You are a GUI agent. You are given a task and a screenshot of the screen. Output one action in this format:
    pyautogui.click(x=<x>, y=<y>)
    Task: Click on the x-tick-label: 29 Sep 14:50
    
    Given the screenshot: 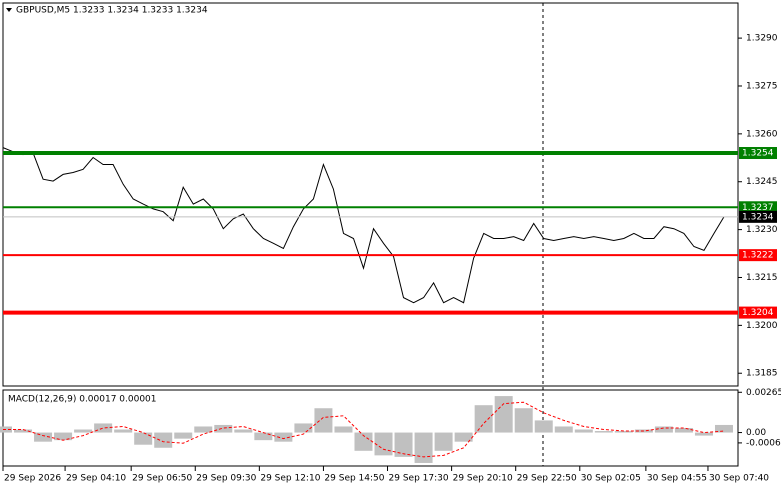 What is the action you would take?
    pyautogui.click(x=354, y=479)
    